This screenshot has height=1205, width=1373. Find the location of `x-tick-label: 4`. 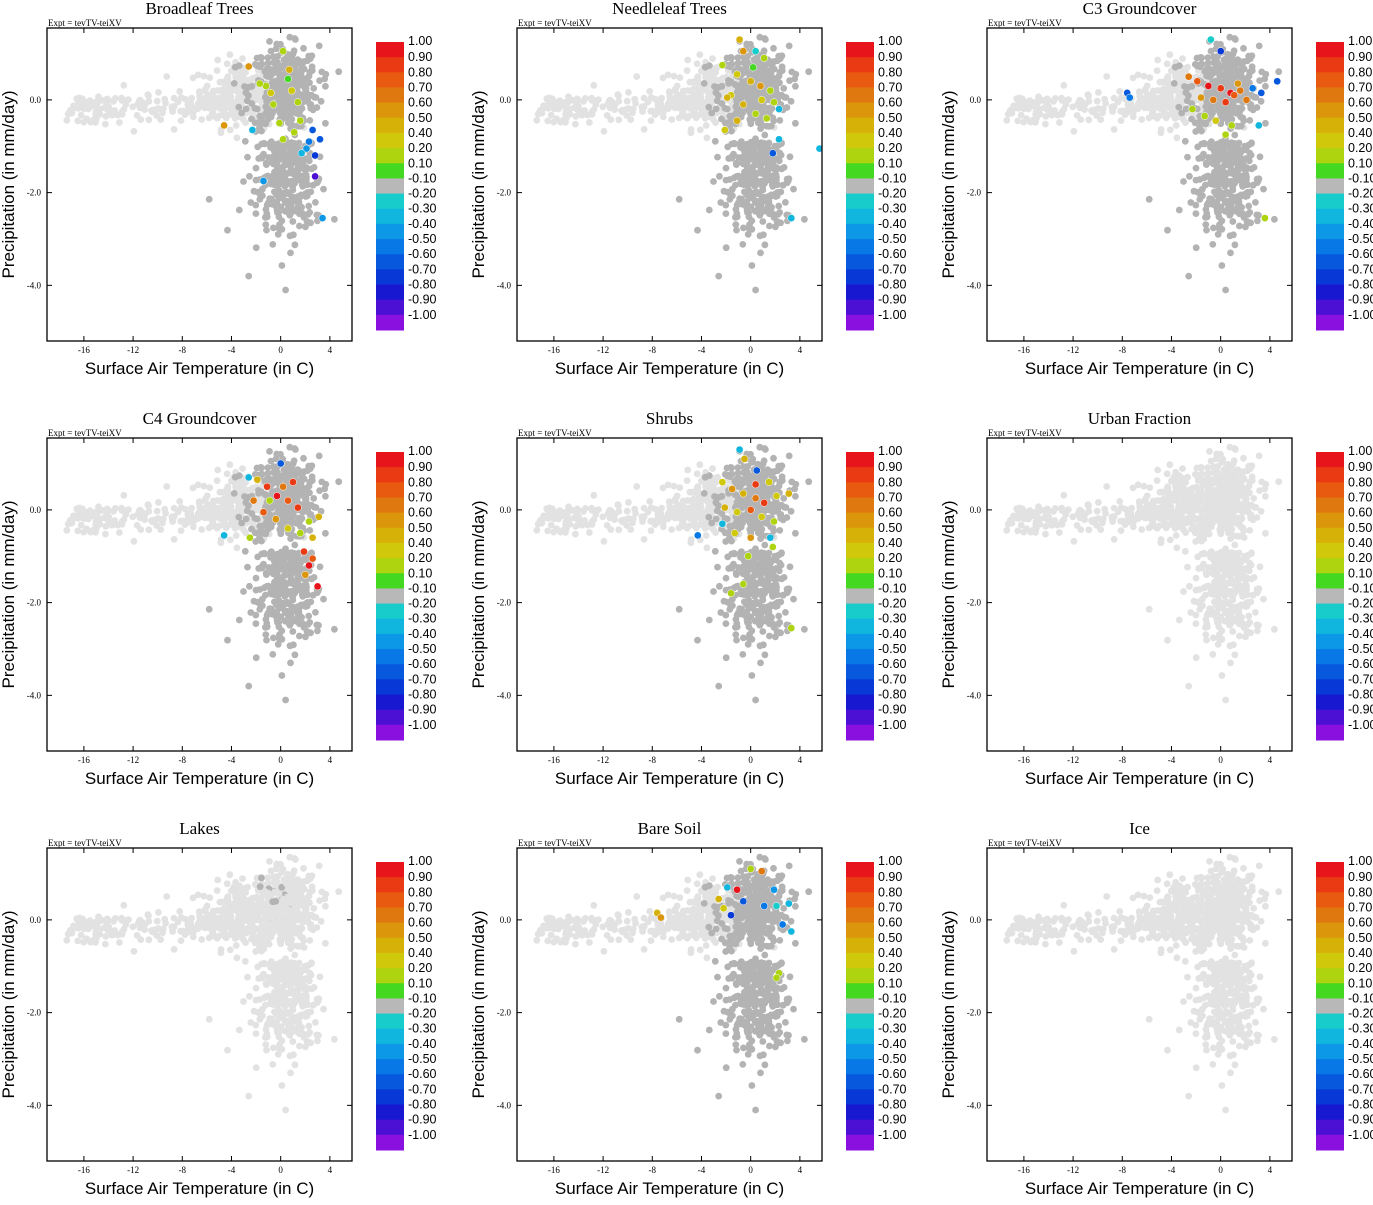

x-tick-label: 4 is located at coordinates (330, 350).